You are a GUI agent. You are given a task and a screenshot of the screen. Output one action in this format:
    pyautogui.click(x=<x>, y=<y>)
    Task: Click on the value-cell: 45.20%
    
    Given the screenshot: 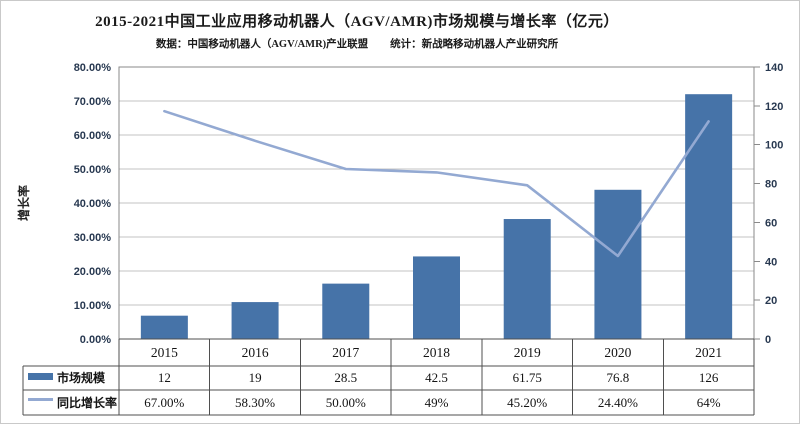 What is the action you would take?
    pyautogui.click(x=527, y=402)
    